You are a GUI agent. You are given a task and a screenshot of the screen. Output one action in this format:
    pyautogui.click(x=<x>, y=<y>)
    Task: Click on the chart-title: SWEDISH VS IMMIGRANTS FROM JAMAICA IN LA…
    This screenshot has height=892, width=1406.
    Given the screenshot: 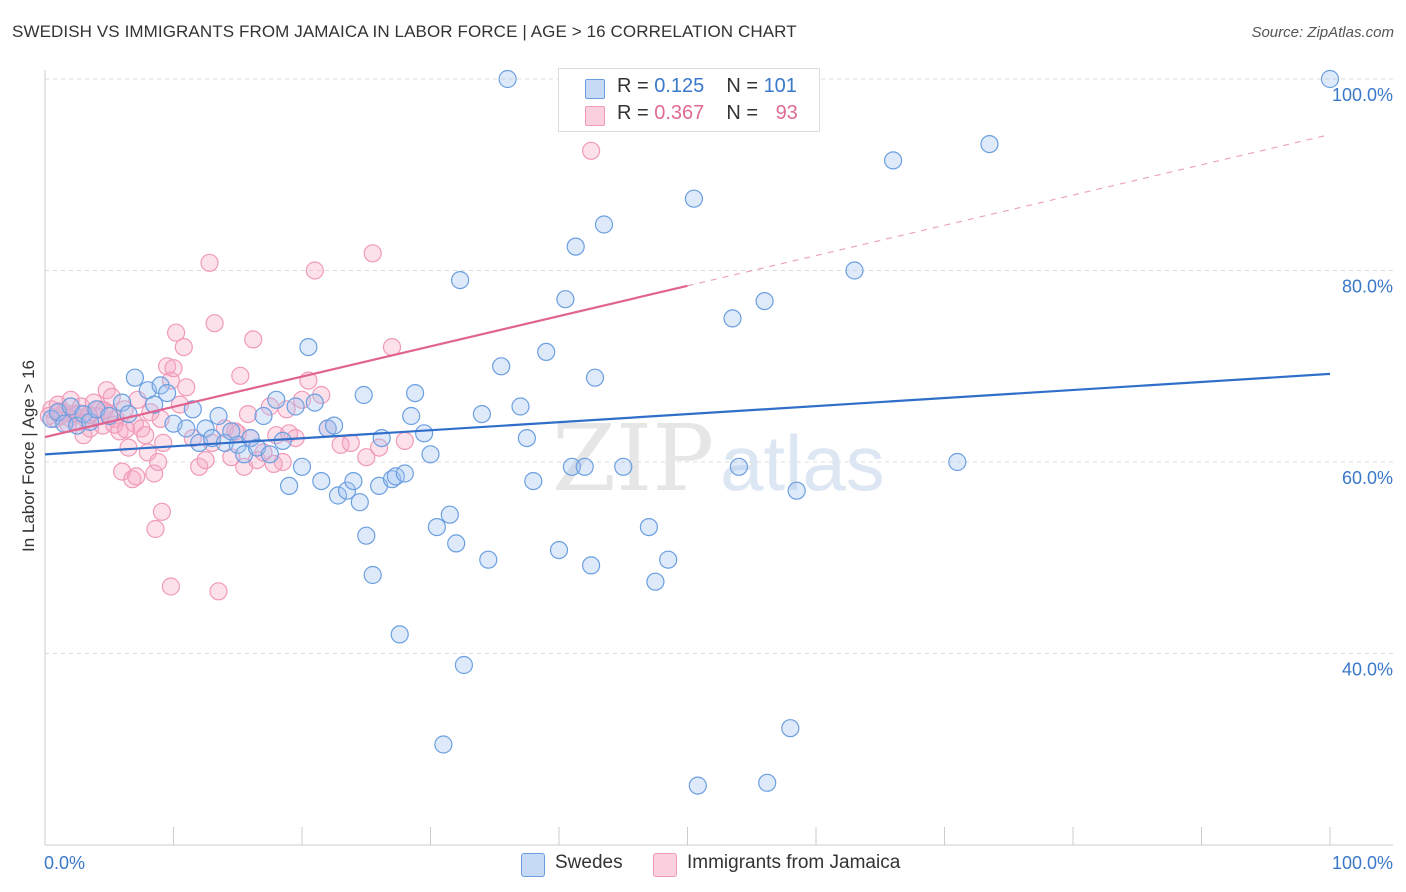 What is the action you would take?
    pyautogui.click(x=404, y=31)
    